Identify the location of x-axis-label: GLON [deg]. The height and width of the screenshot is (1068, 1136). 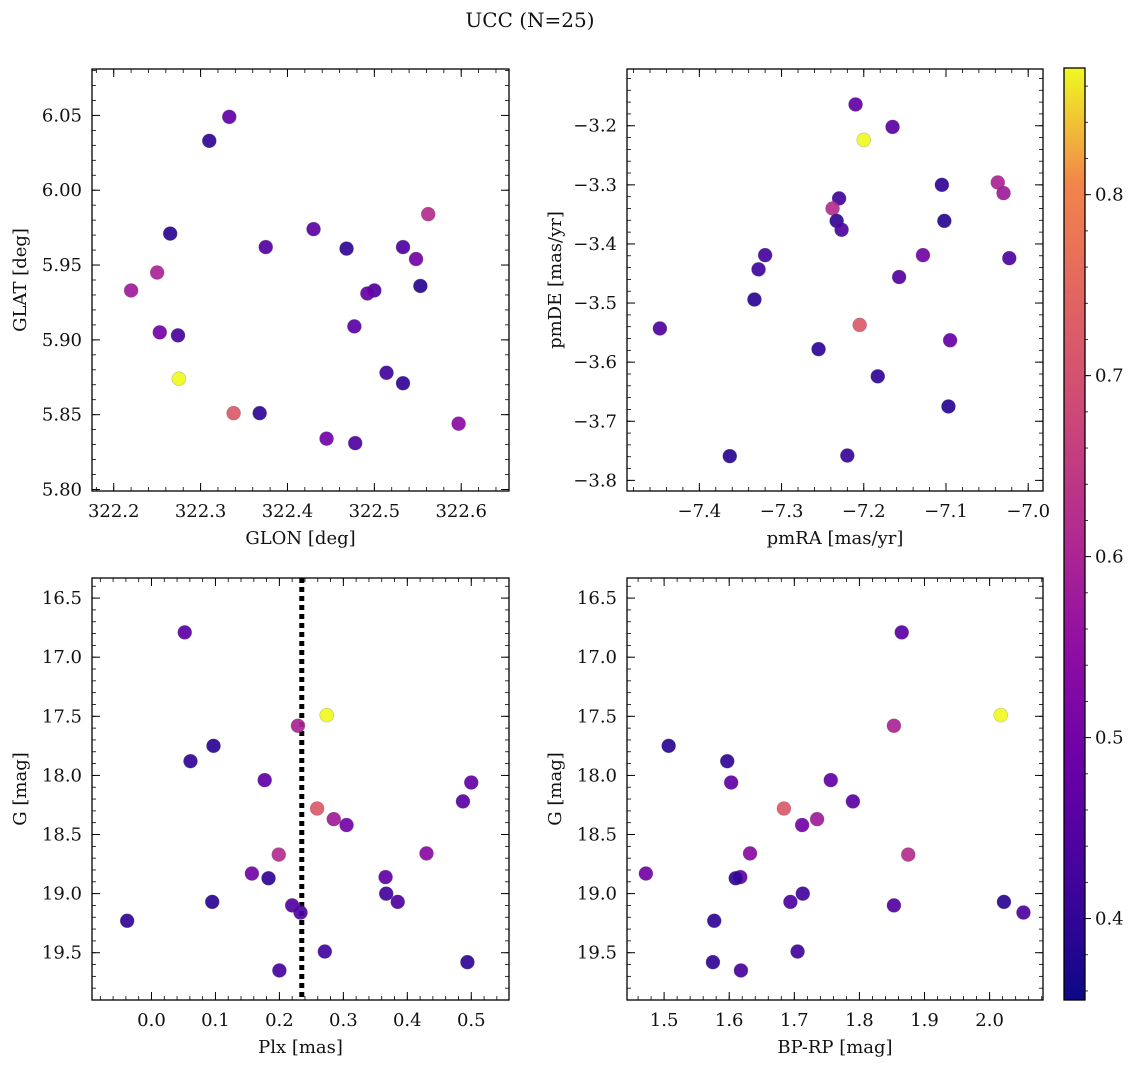
(300, 538).